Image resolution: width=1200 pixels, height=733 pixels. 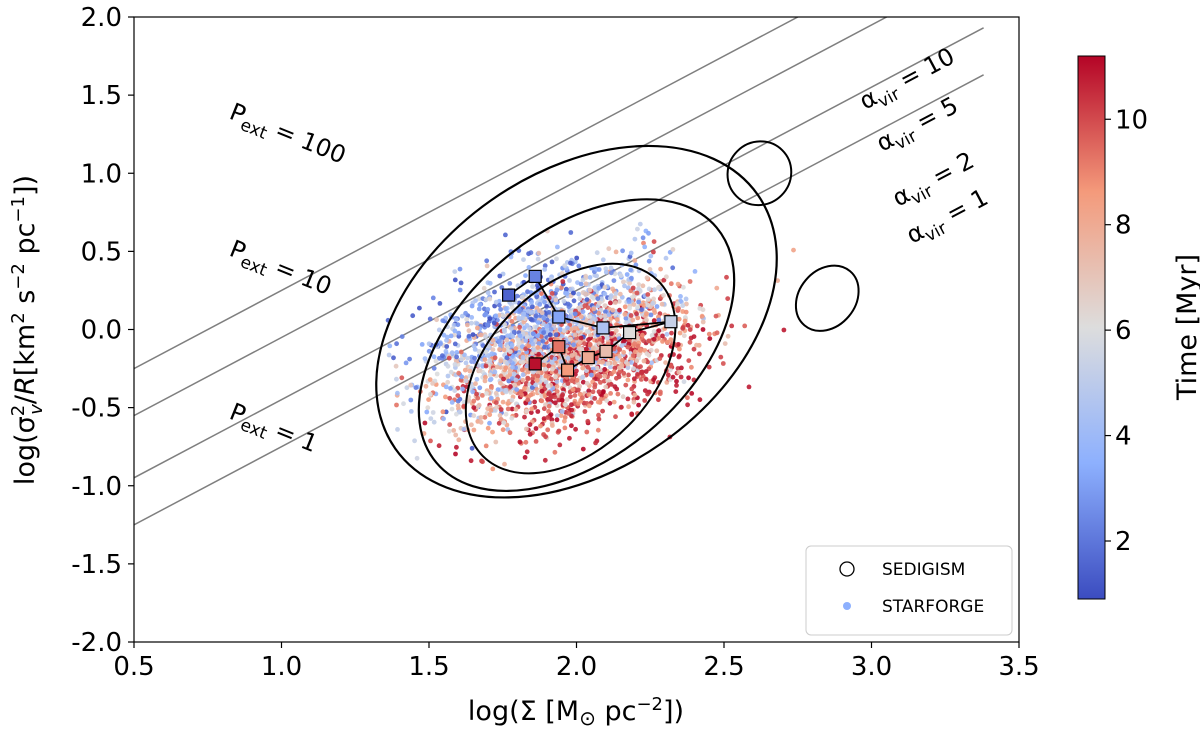 What do you see at coordinates (27, 330) in the screenshot?
I see `y-axis-title: log(σ2v/R[km2 s−2 pc−1])` at bounding box center [27, 330].